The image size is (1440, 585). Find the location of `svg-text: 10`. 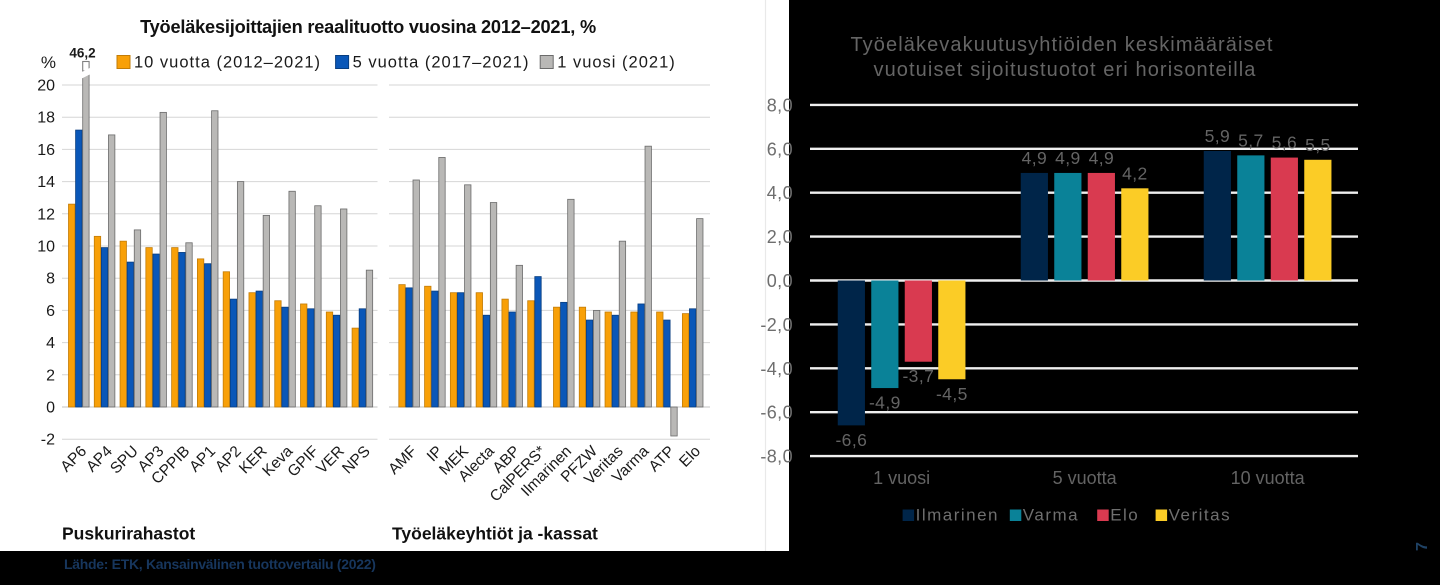

svg-text: 10 is located at coordinates (46, 247).